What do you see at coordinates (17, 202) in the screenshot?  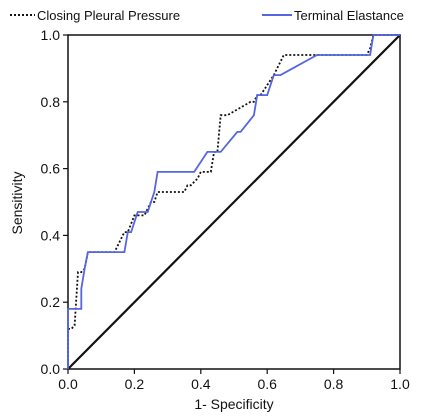 I see `y-axis-title: Sensitivity` at bounding box center [17, 202].